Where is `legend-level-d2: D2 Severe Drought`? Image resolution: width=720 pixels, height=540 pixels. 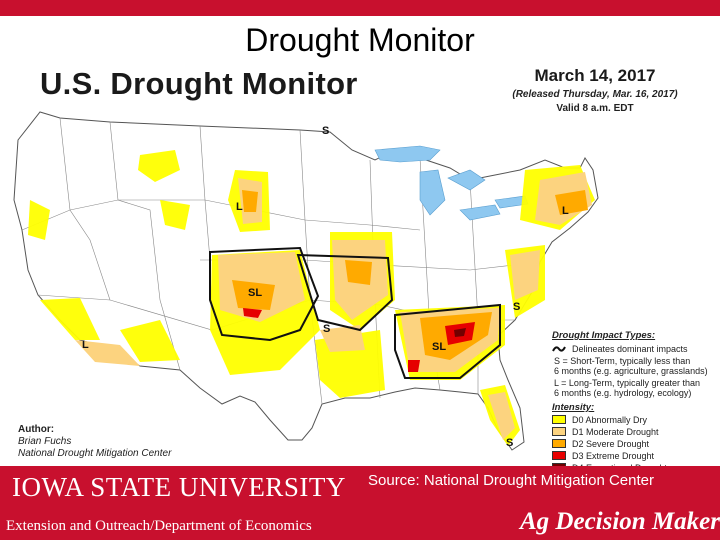
legend-level-d2: D2 Severe Drought is located at coordinates (634, 443).